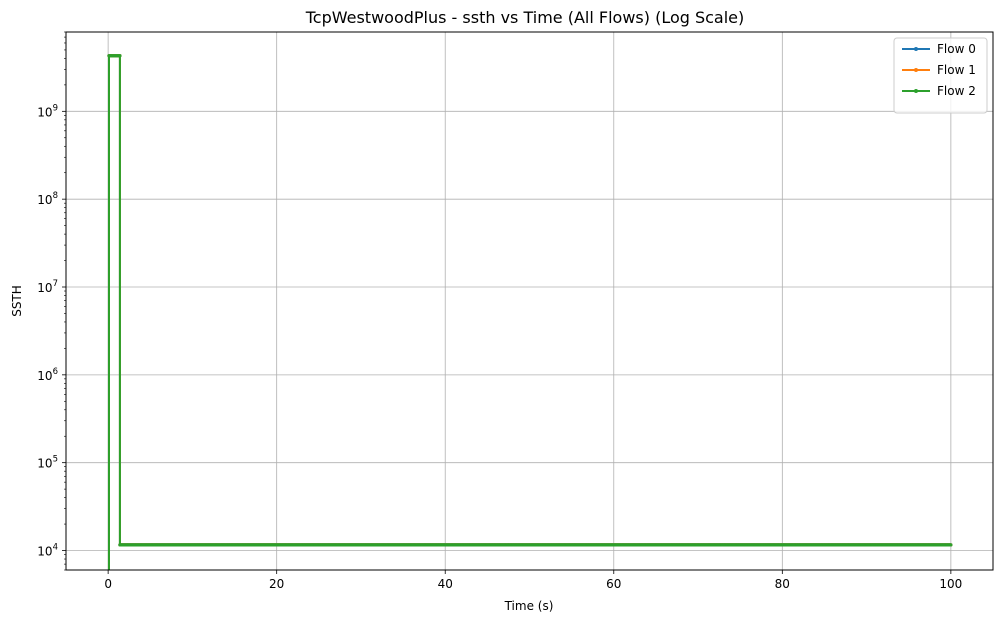 The image size is (1004, 624). I want to click on x-tick-label: 40, so click(445, 584).